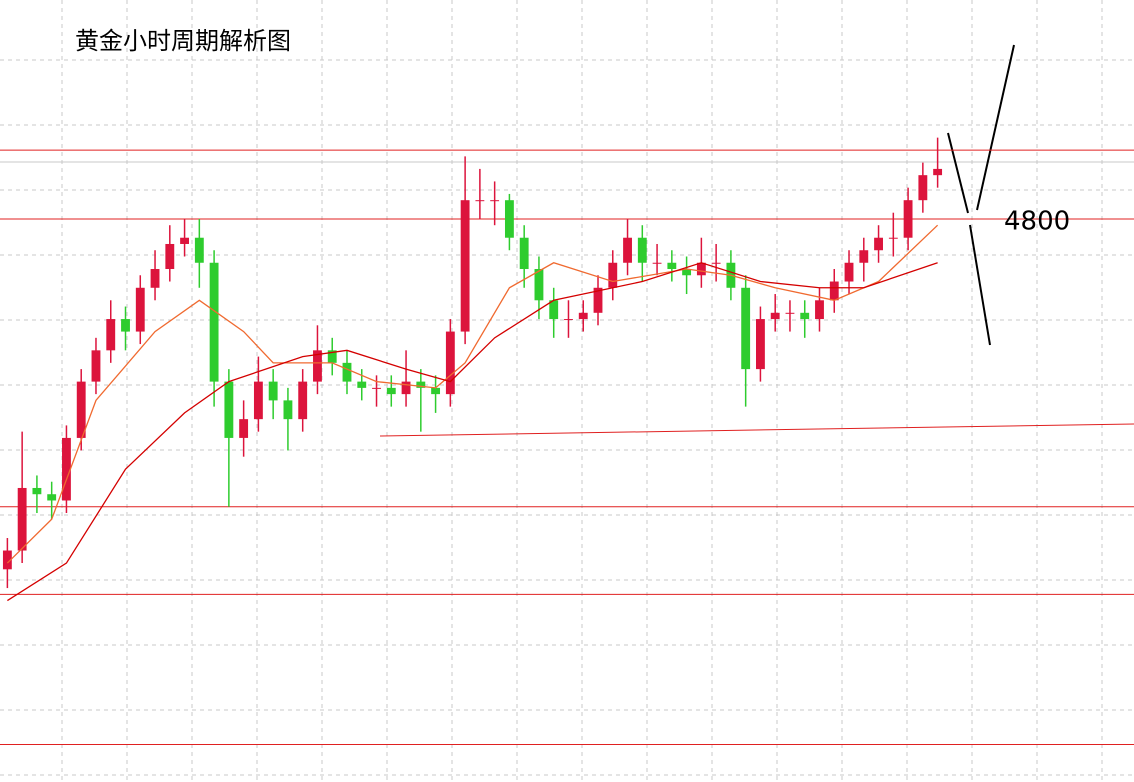  Describe the element at coordinates (1037, 221) in the screenshot. I see `level-label: 4800` at that location.